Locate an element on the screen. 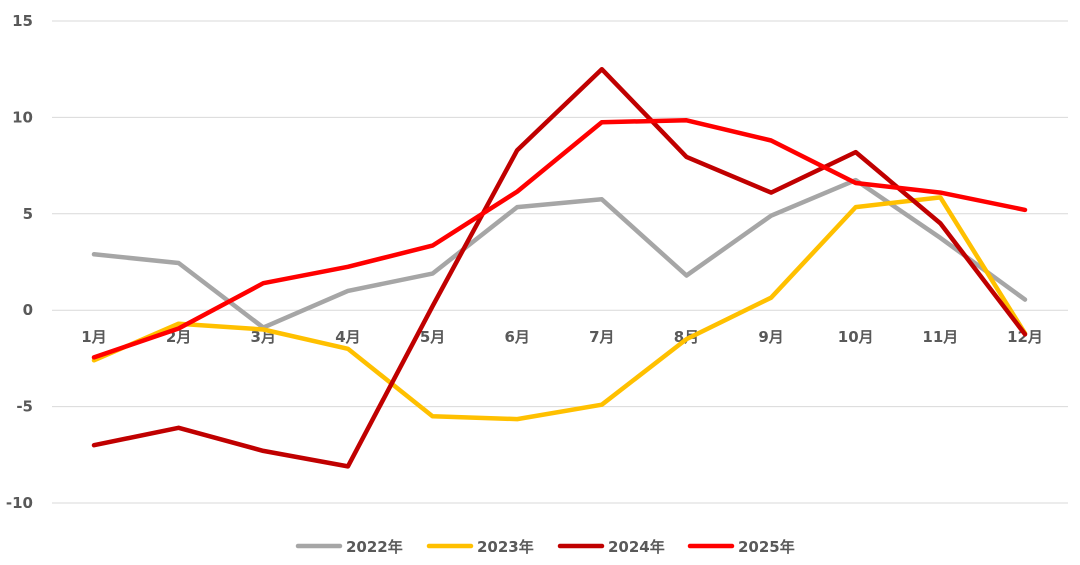  legend: 2022年 2023年 2024年 2025年 is located at coordinates (545, 547).